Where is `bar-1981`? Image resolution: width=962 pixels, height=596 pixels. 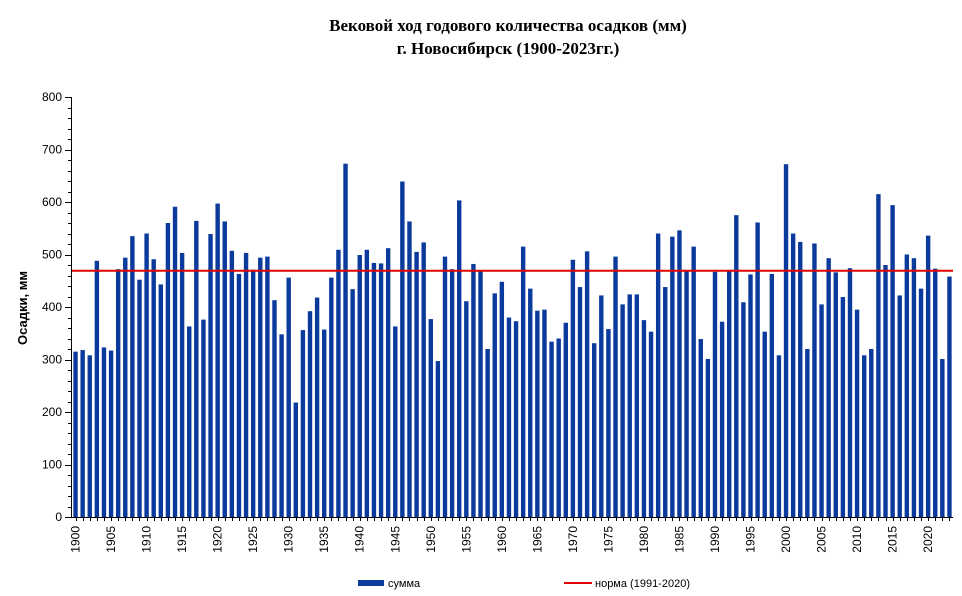
bar-1981 is located at coordinates (651, 424).